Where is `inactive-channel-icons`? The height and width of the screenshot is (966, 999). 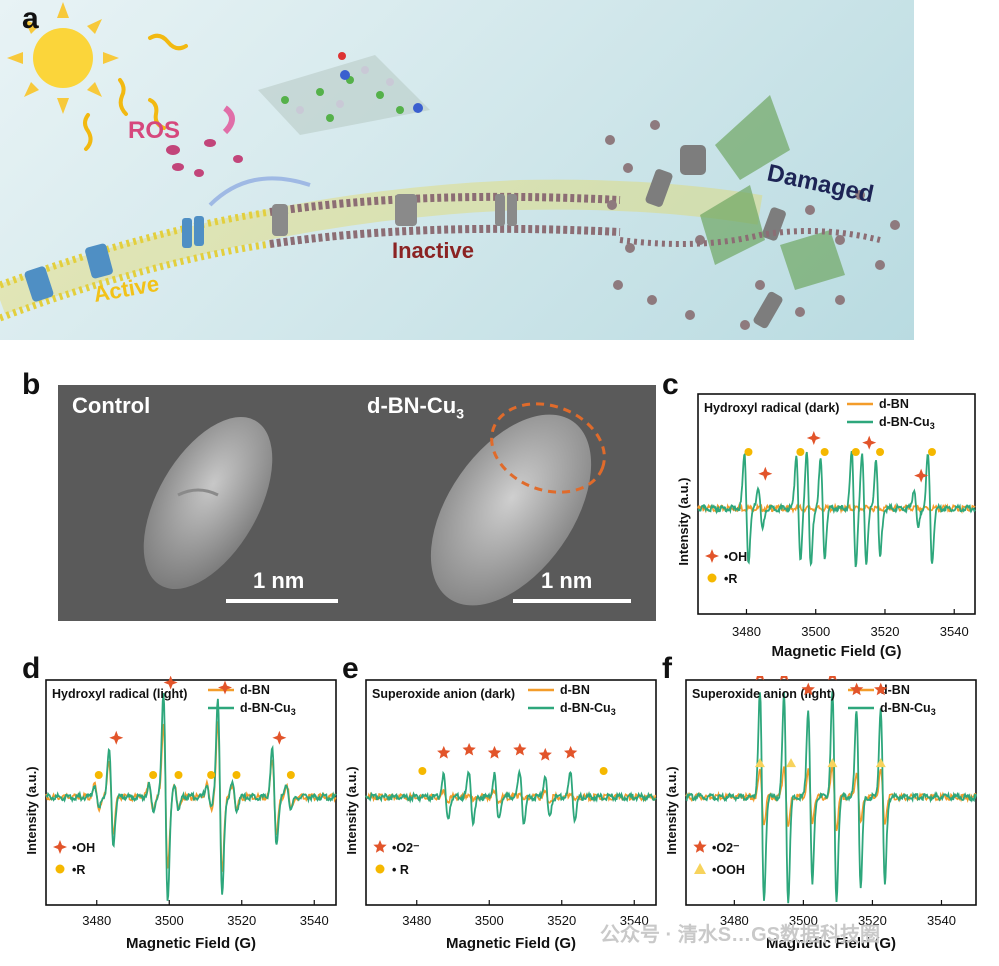 inactive-channel-icons is located at coordinates (394, 215).